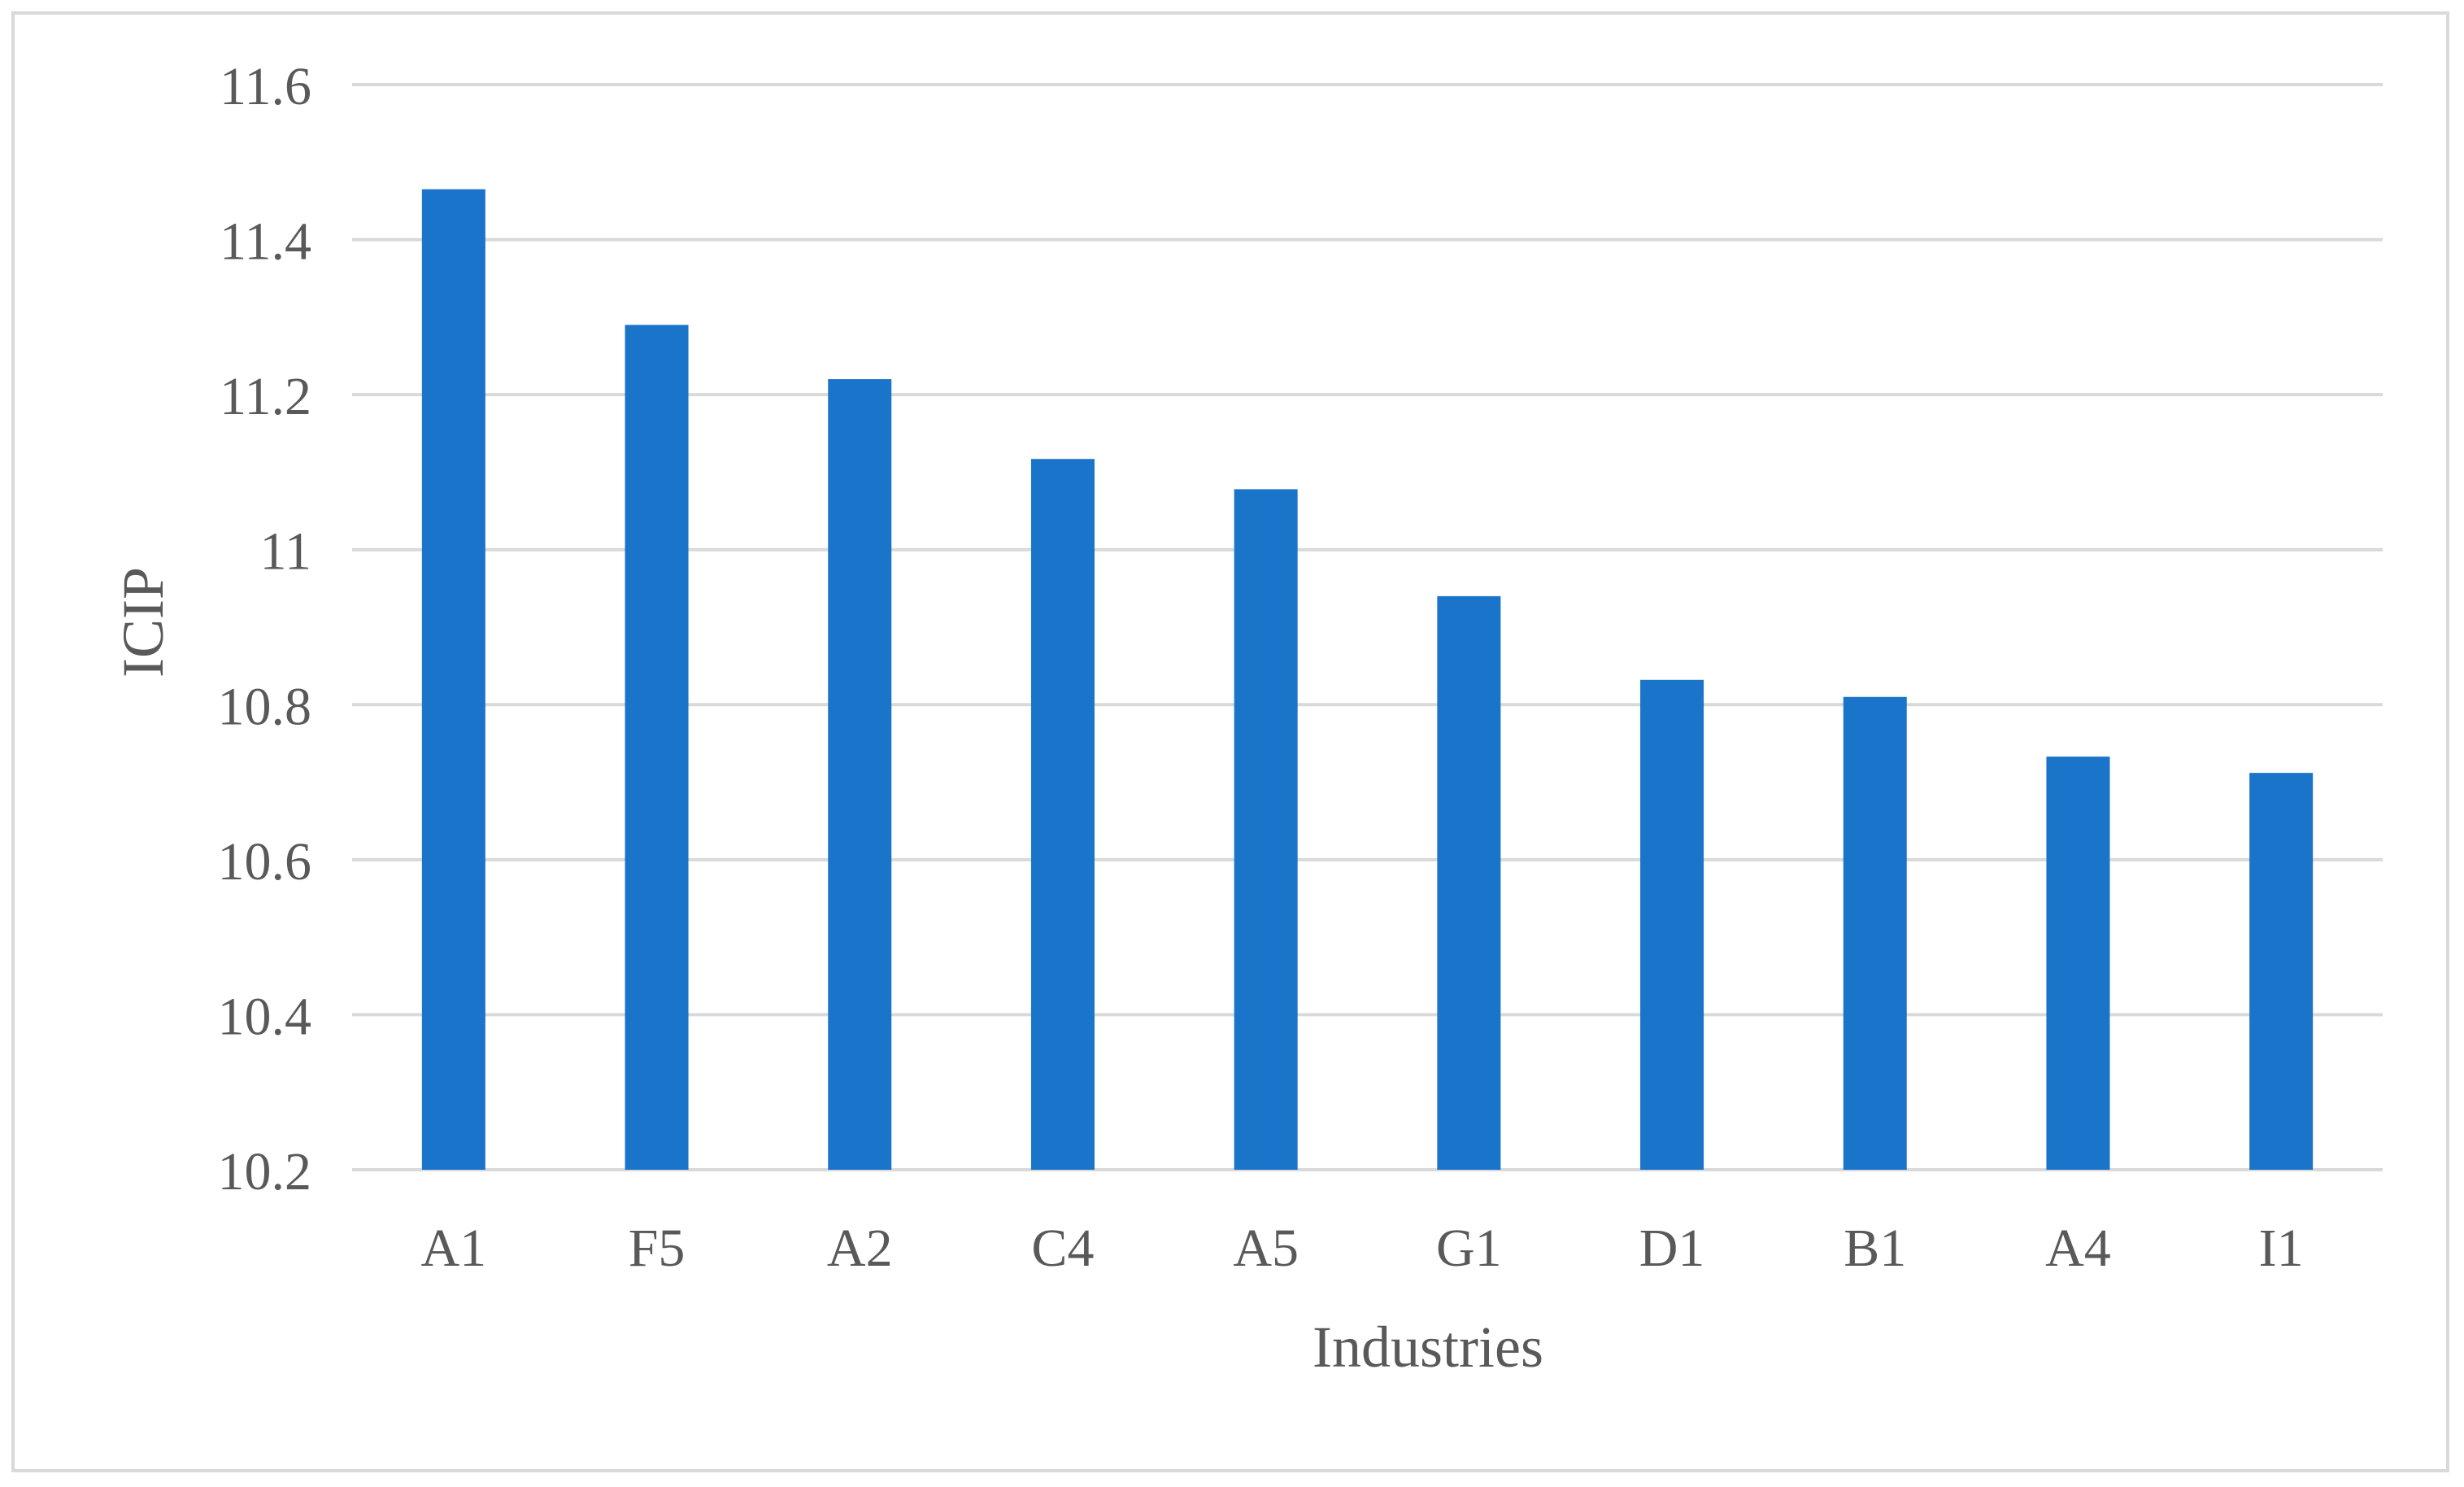 The height and width of the screenshot is (1487, 2464). Describe the element at coordinates (2078, 963) in the screenshot. I see `bar-a4` at that location.